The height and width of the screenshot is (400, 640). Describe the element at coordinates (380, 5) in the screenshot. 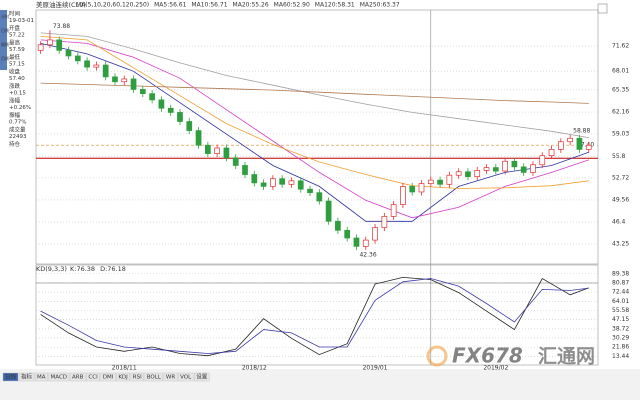

I see `legend-entry: MA250:63.37` at that location.